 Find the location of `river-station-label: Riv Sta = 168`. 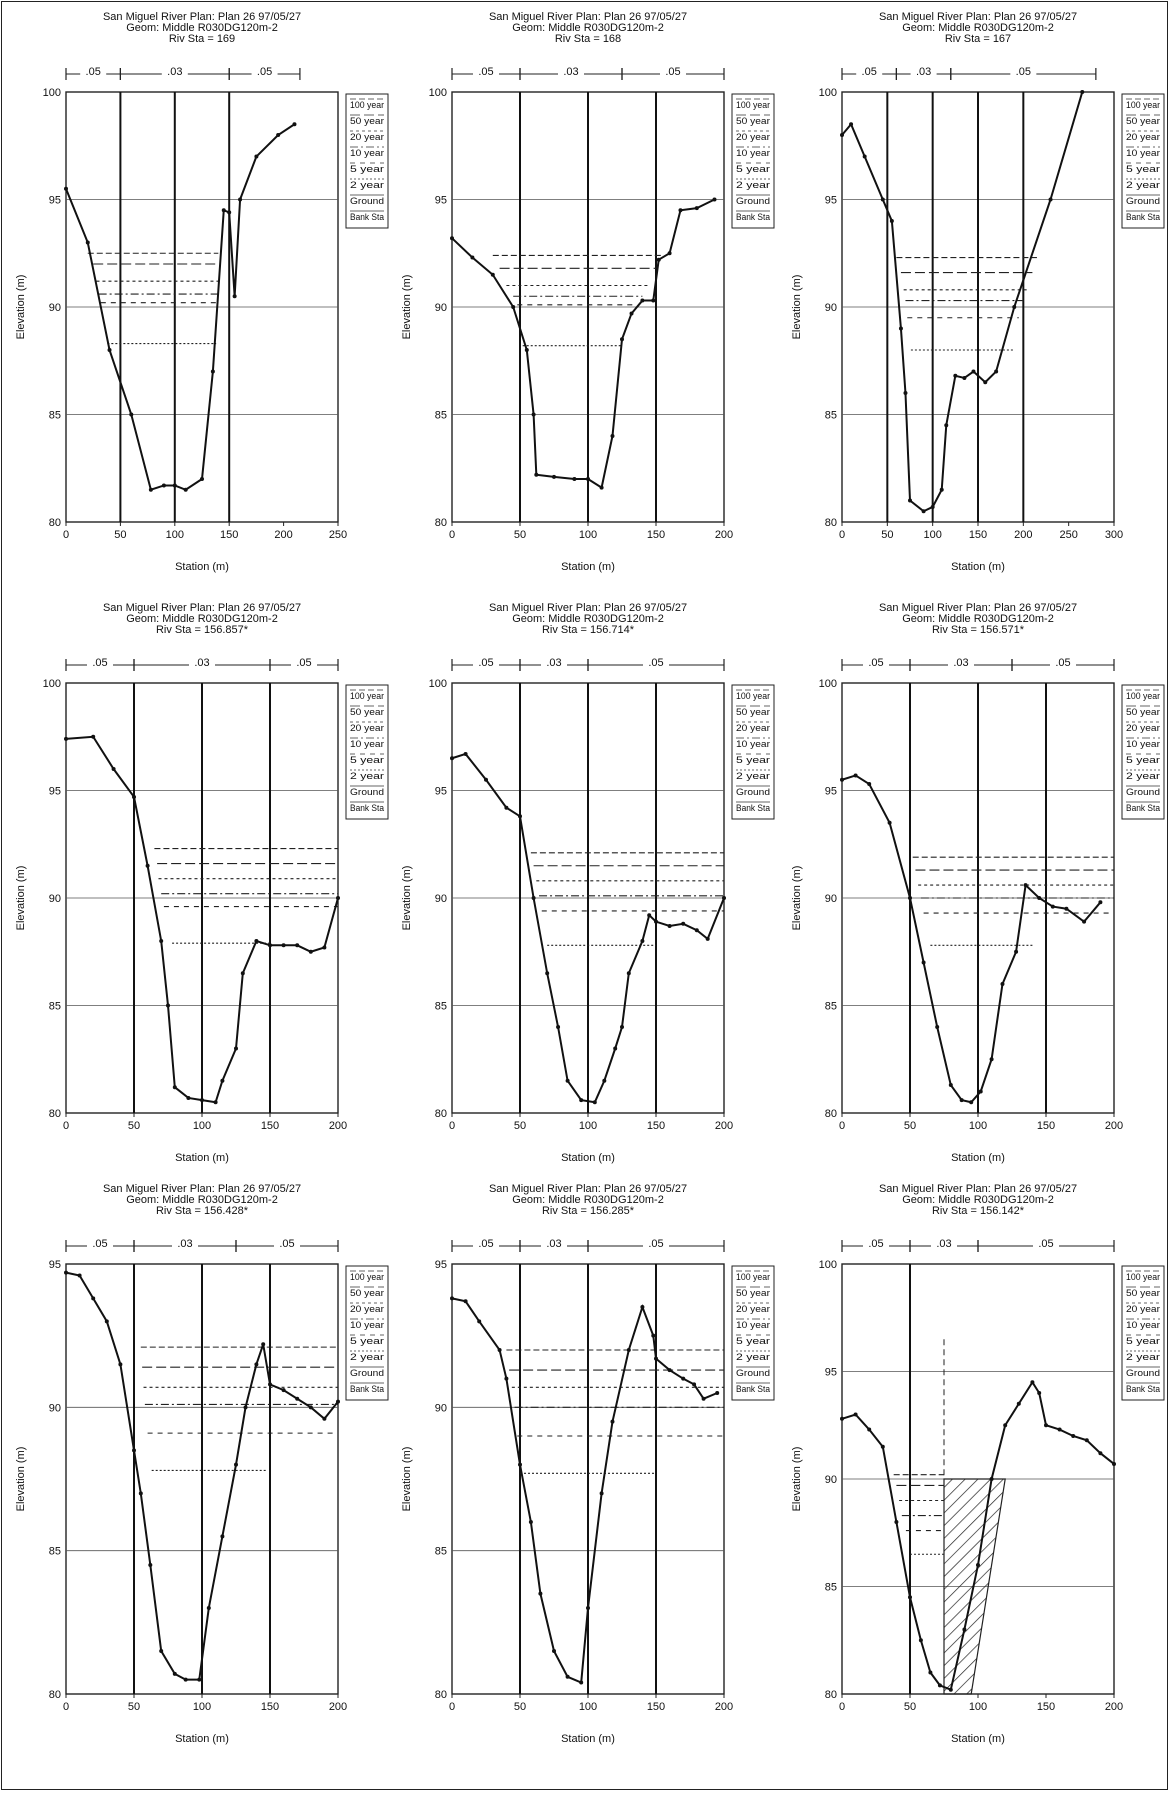

river-station-label: Riv Sta = 168 is located at coordinates (588, 39).